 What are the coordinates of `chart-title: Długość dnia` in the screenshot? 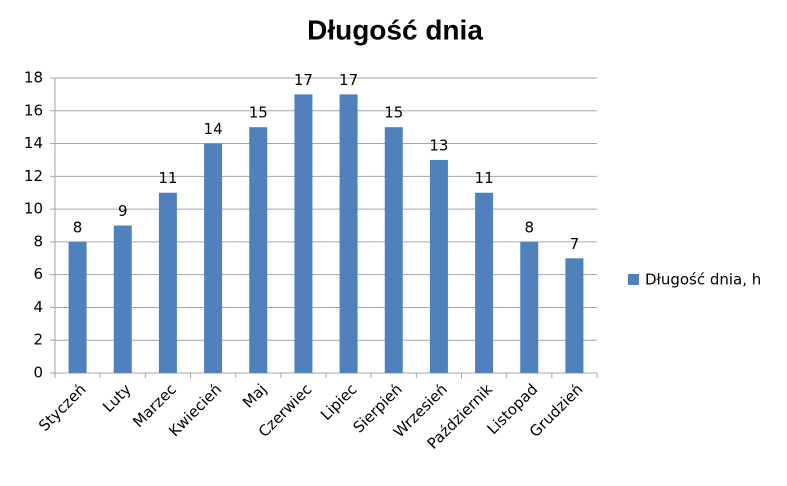 It's located at (395, 29).